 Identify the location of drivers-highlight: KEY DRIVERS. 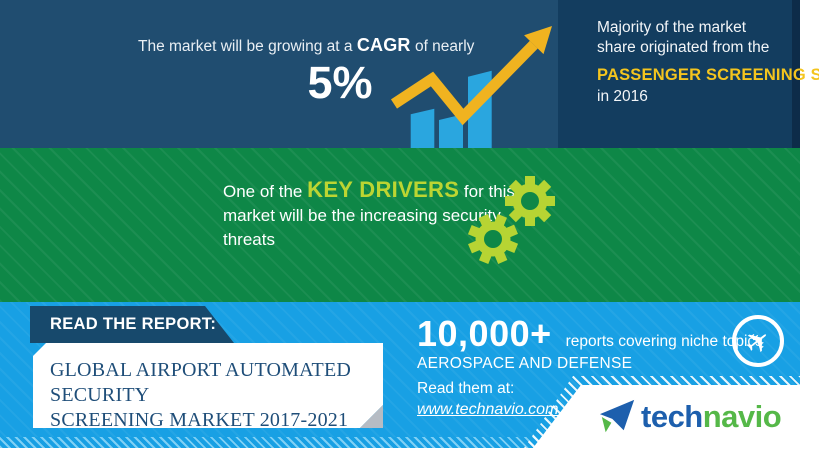
(383, 189).